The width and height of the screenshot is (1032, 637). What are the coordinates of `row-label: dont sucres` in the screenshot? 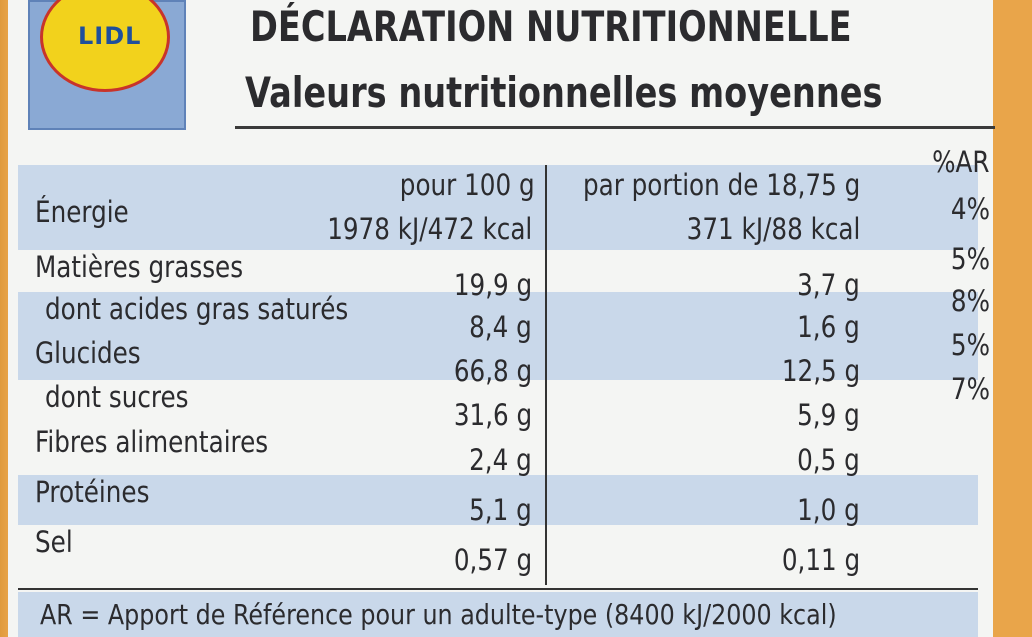 It's located at (117, 397).